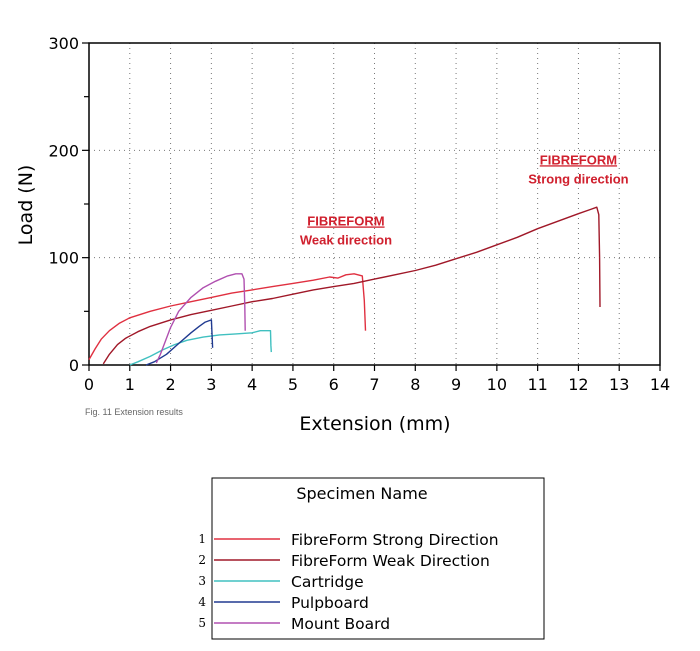 The width and height of the screenshot is (700, 651). I want to click on legend-number: 1, so click(202, 539).